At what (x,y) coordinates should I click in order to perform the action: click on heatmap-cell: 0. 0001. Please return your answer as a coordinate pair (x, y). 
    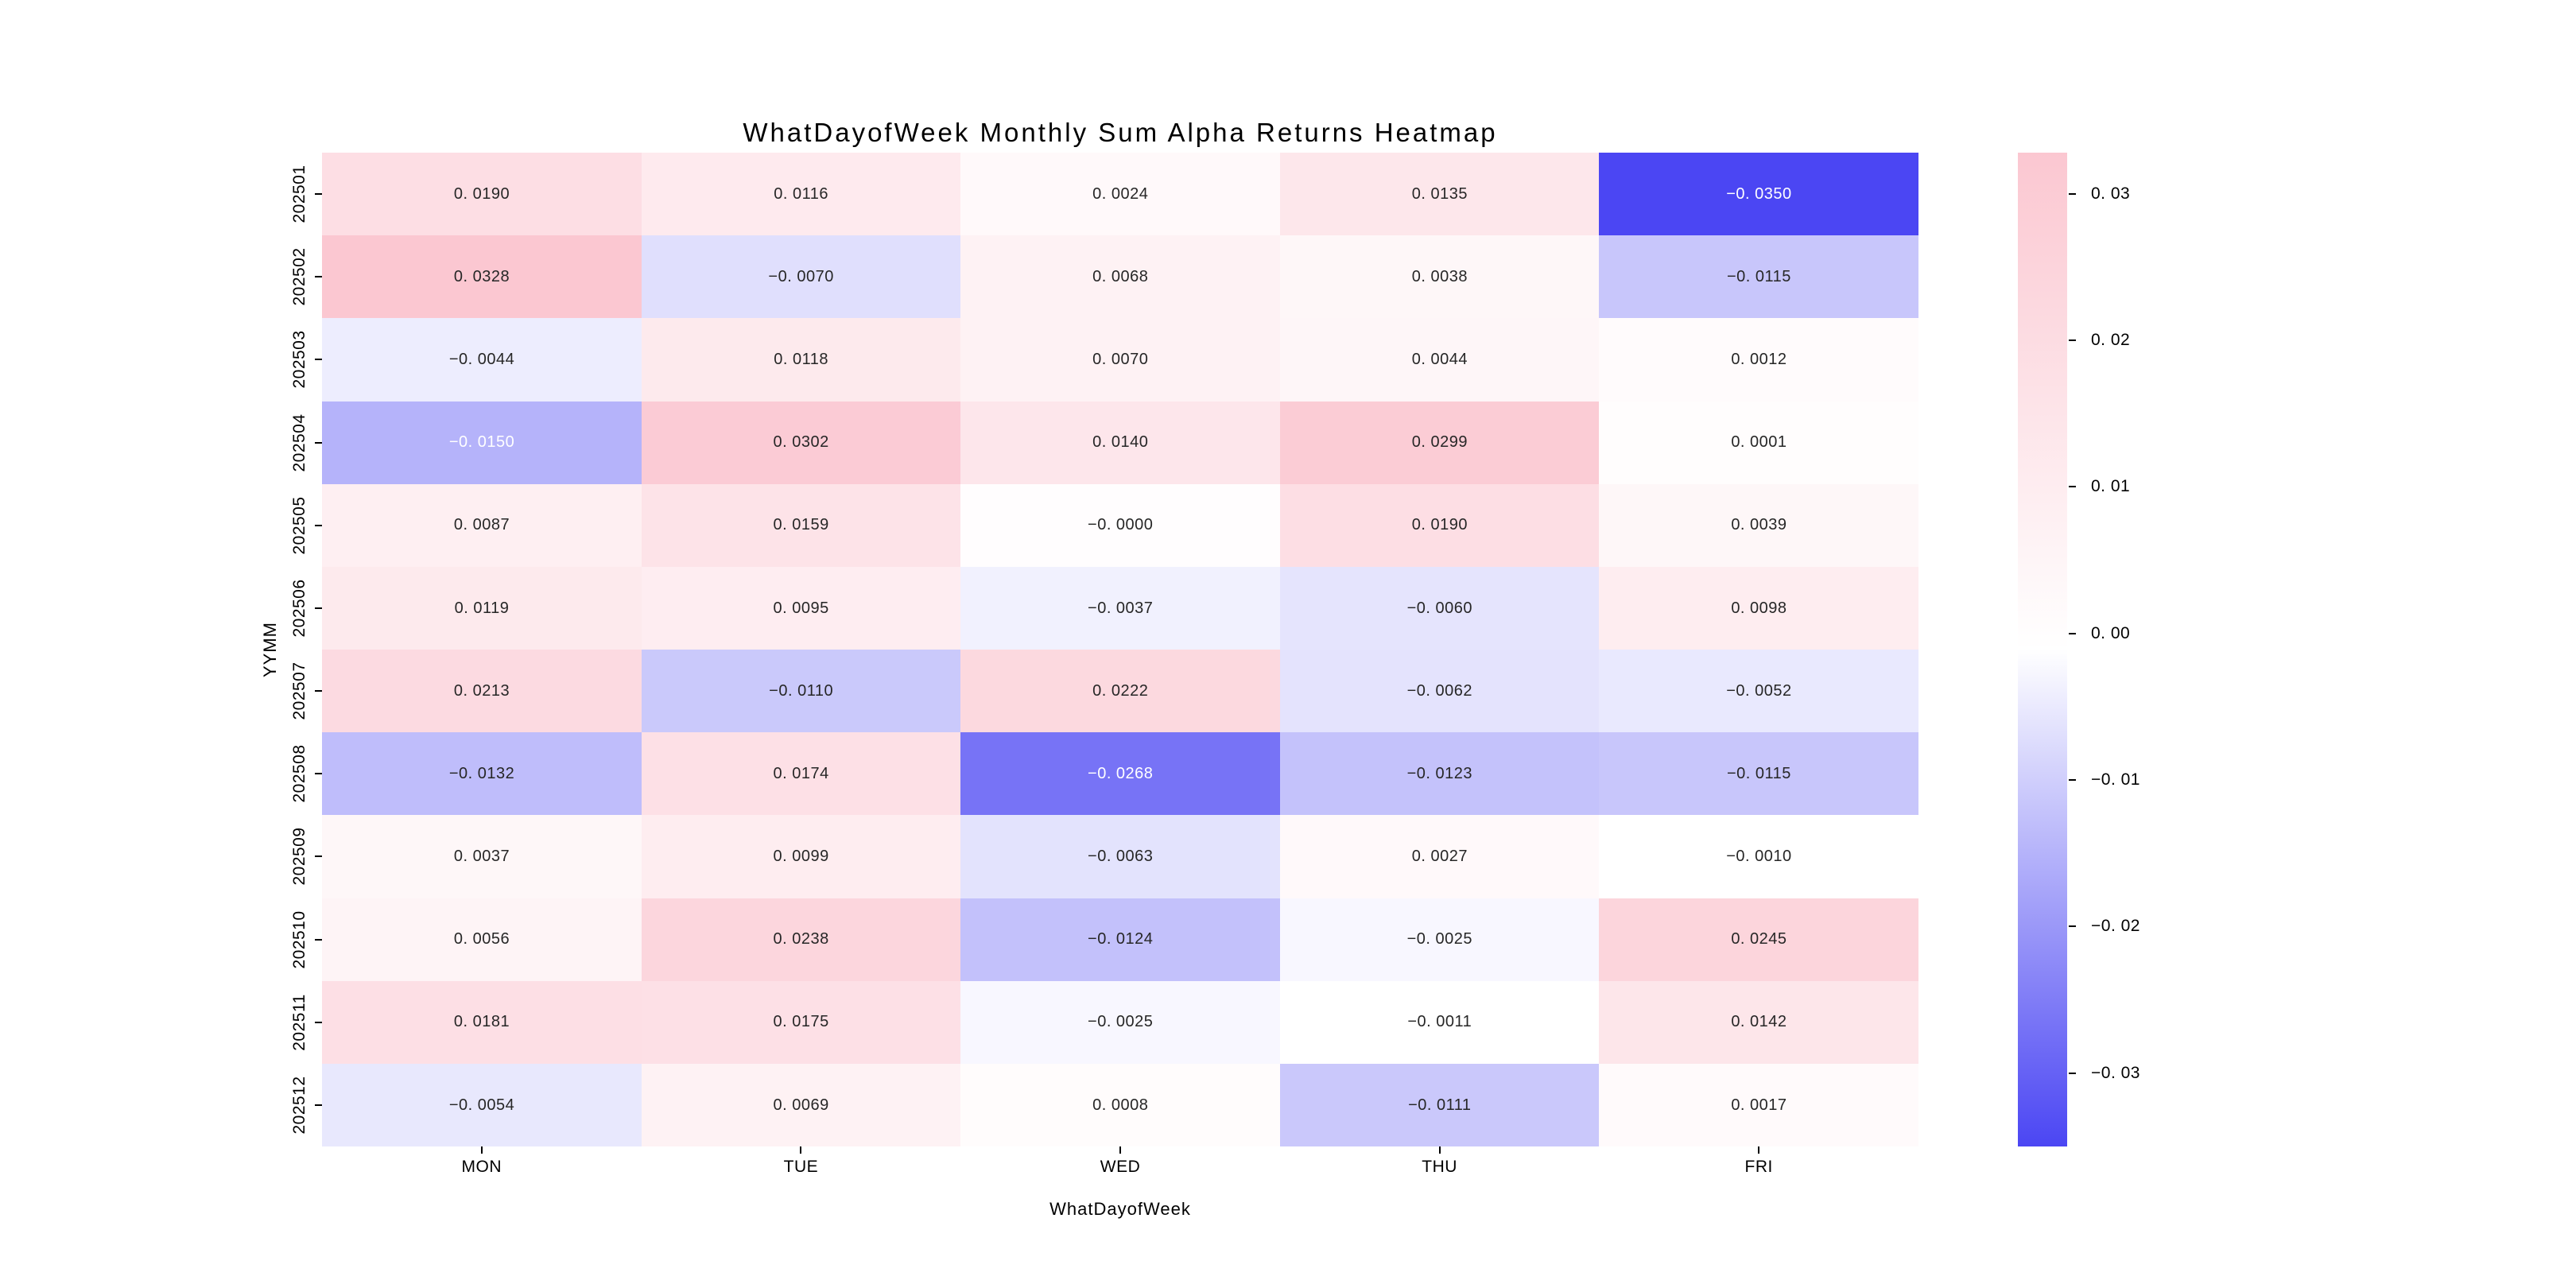
    Looking at the image, I should click on (1759, 443).